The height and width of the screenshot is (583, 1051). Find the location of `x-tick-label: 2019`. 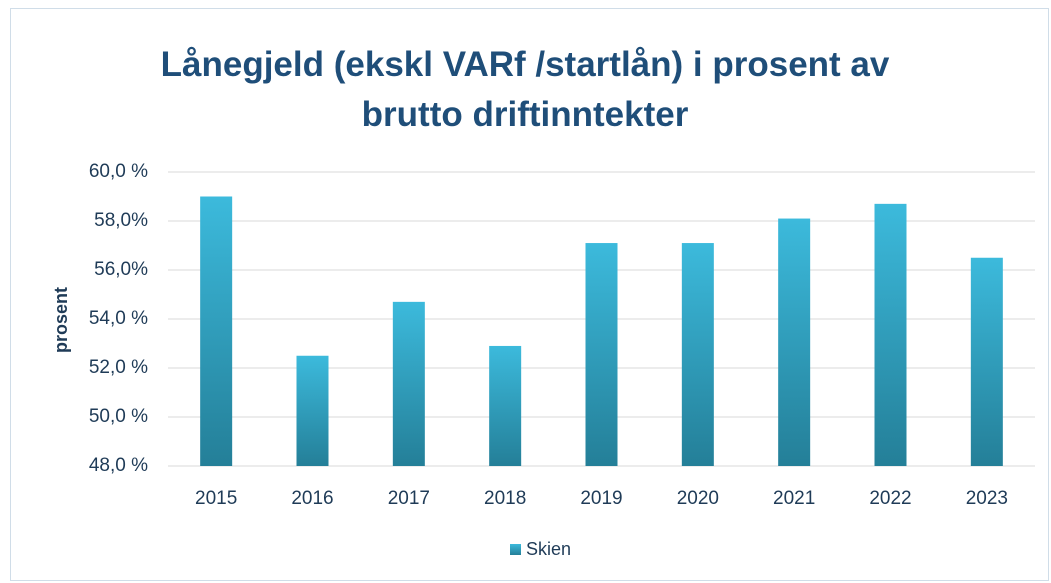

x-tick-label: 2019 is located at coordinates (601, 498).